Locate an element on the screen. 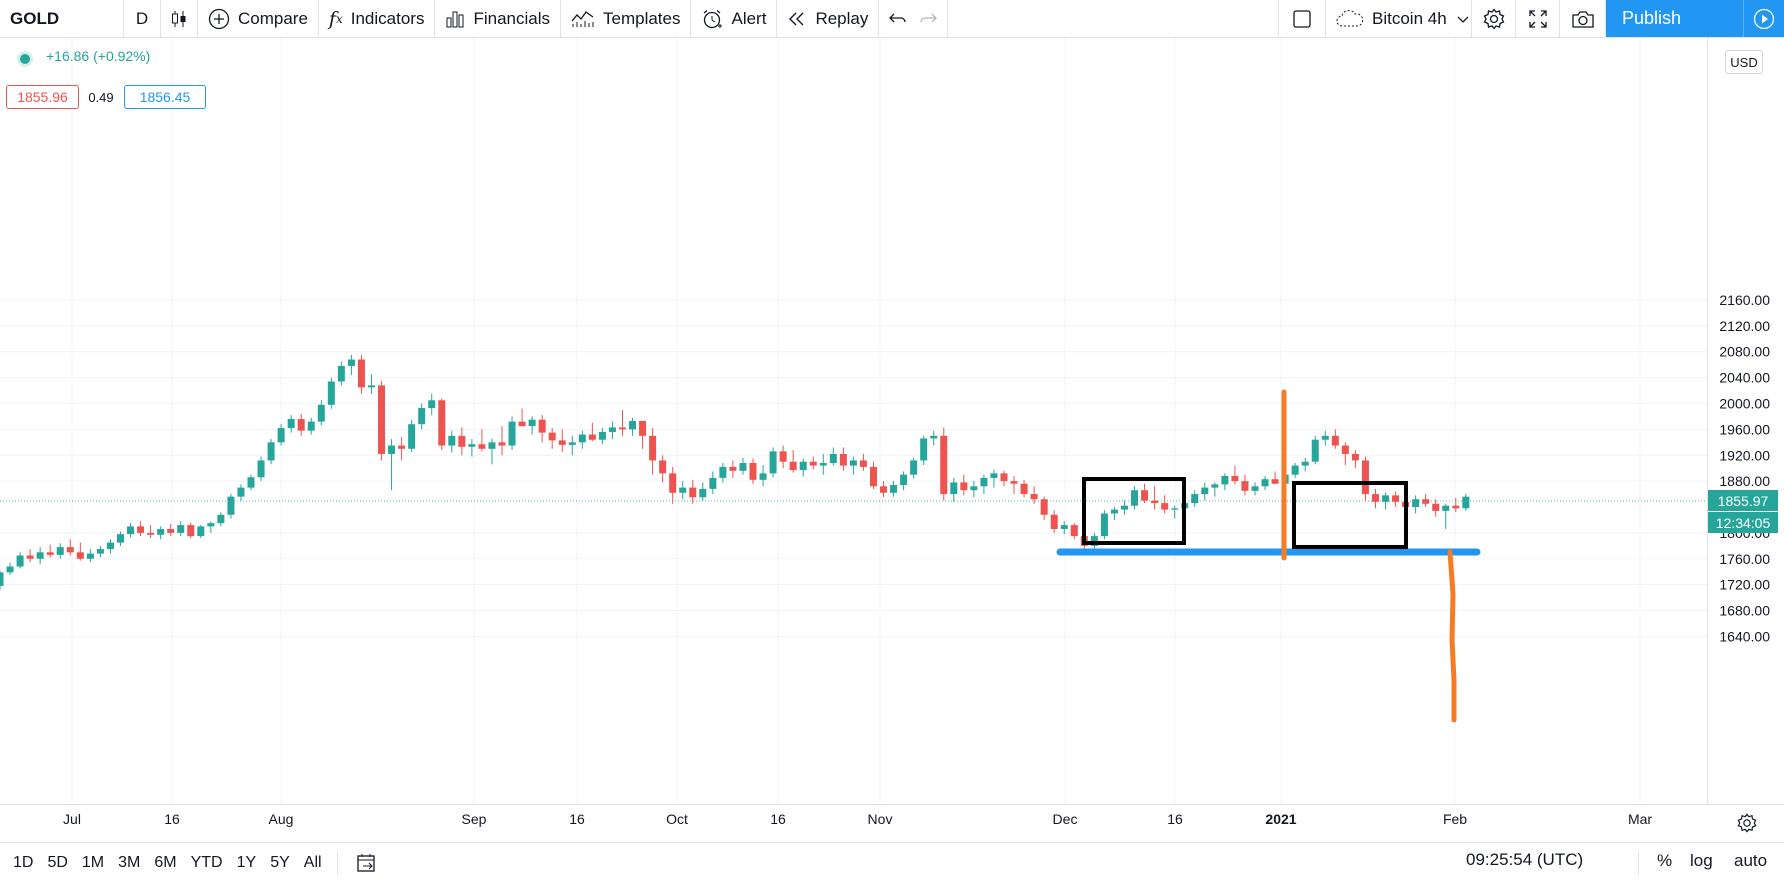 The height and width of the screenshot is (883, 1784). goto-date-button is located at coordinates (367, 863).